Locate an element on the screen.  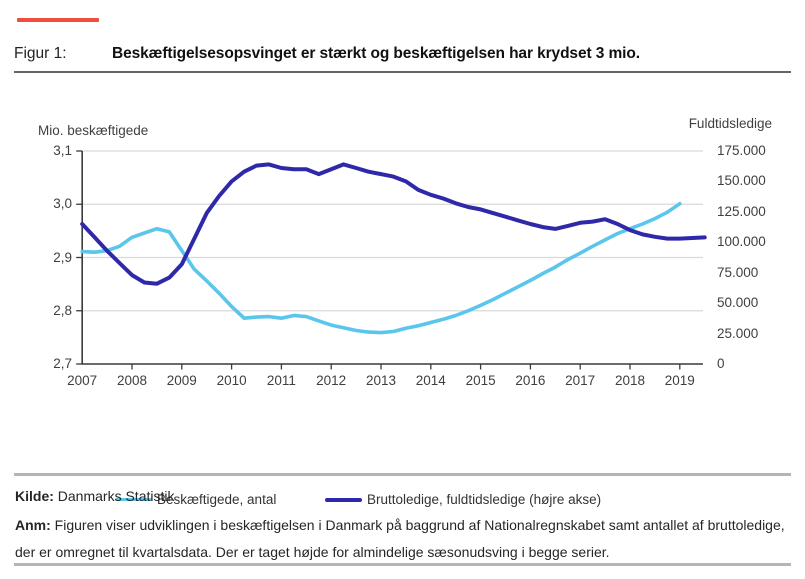
x-axis-tick-label: 2012 is located at coordinates (331, 380).